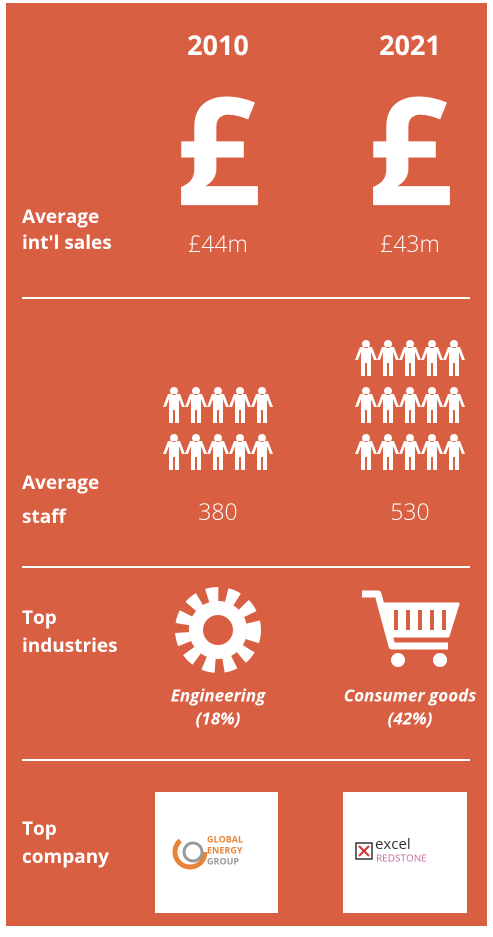  Describe the element at coordinates (44, 516) in the screenshot. I see `row-label: staff` at that location.